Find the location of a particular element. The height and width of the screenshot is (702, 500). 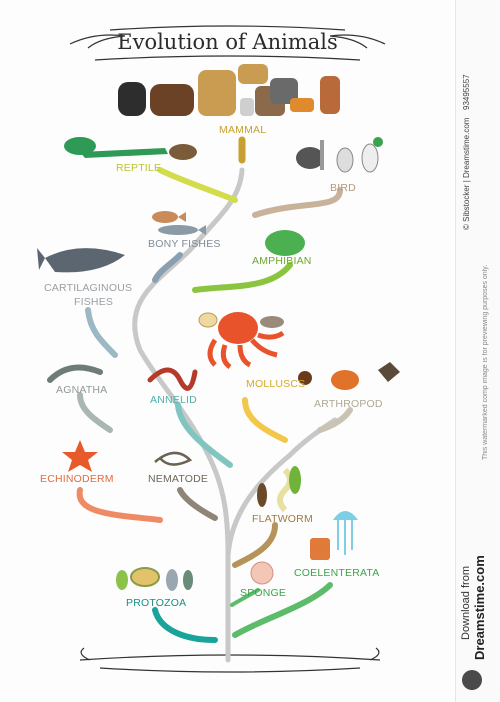

nematode-illustration is located at coordinates (173, 458).